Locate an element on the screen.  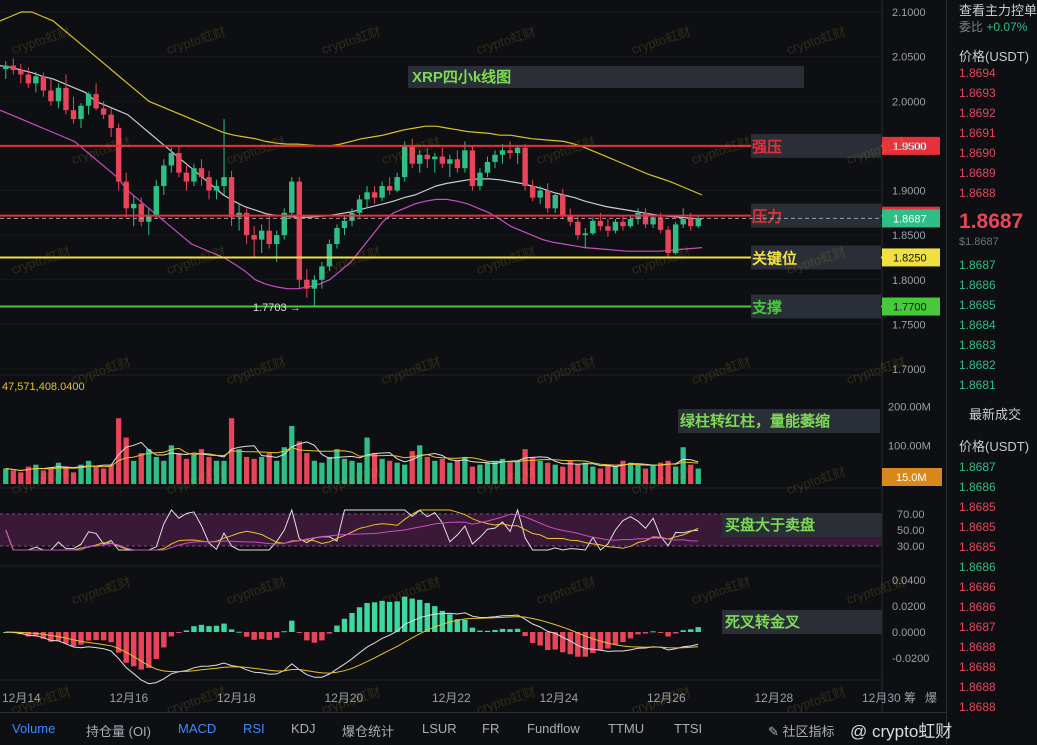
last-price-text: 1.8687 is located at coordinates (910, 219).